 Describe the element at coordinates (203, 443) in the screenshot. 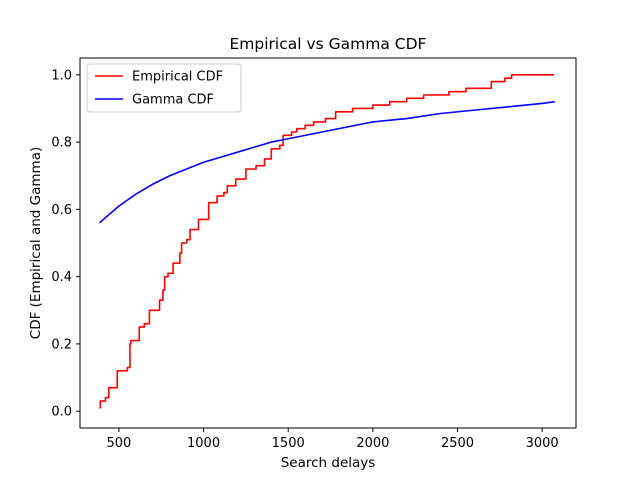

I see `x-tick-label: 1000` at that location.